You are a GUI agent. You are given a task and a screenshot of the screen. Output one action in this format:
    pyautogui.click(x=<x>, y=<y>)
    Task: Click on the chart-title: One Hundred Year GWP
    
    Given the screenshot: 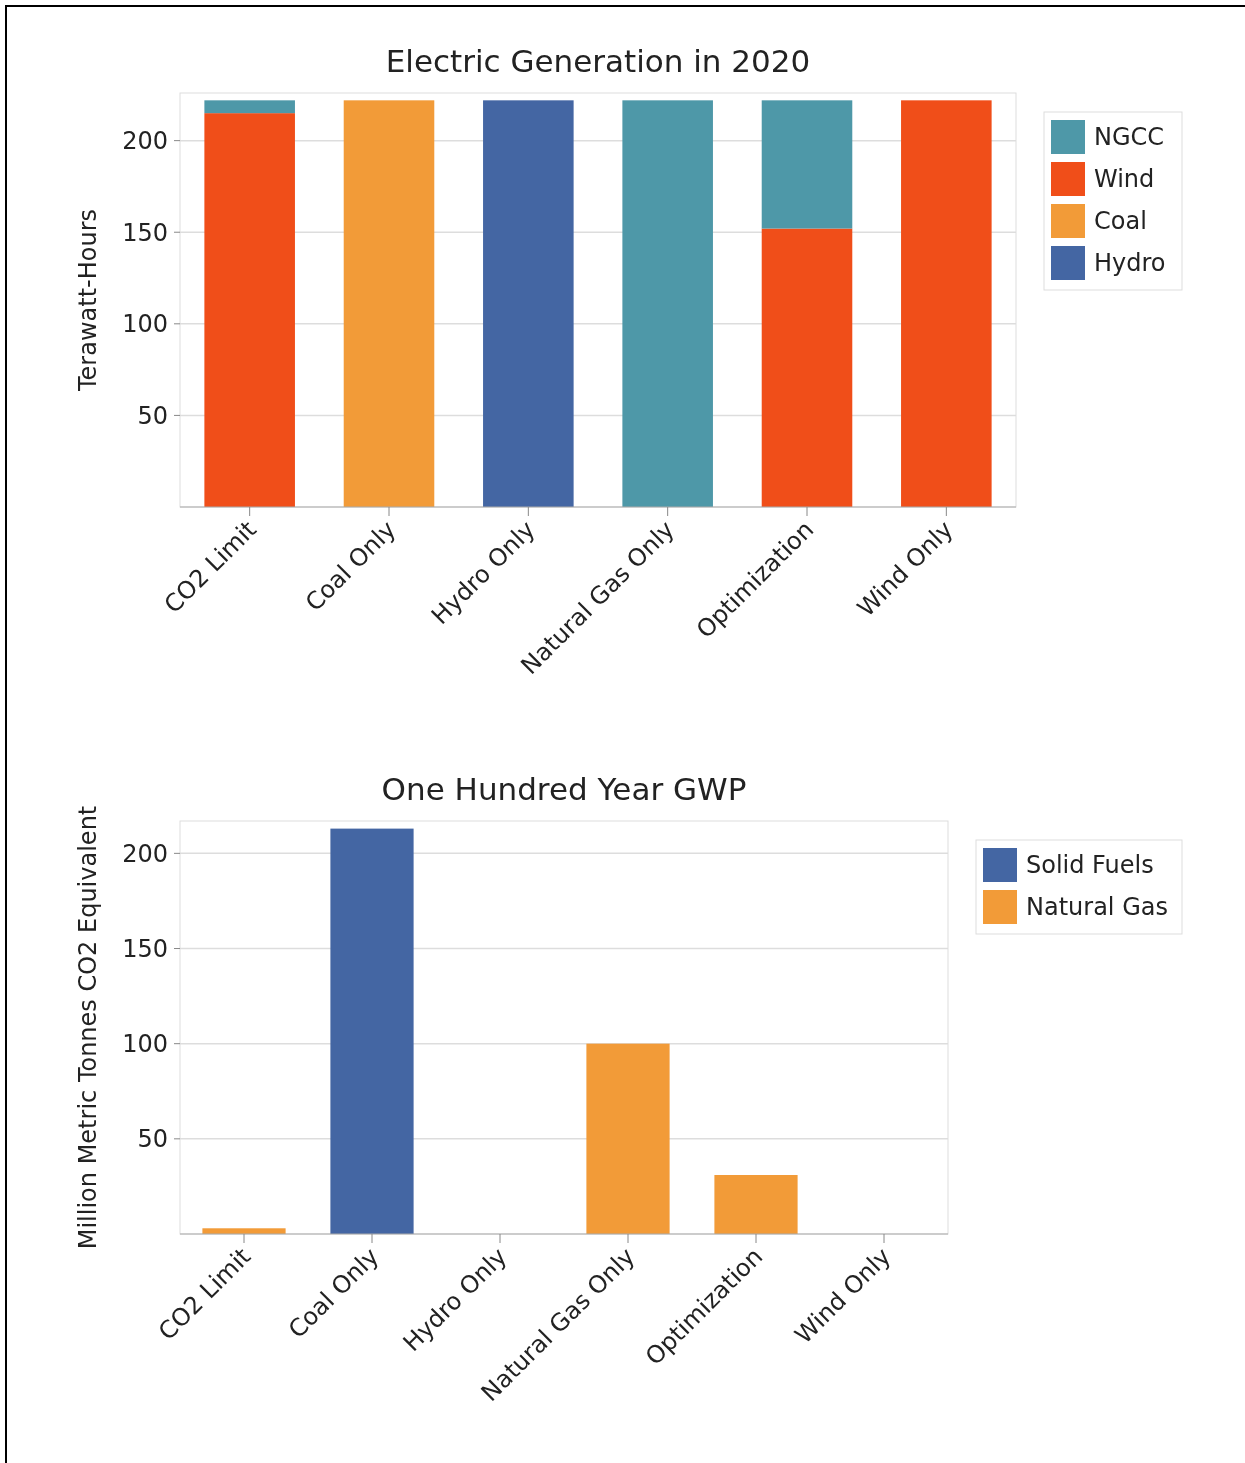 What is the action you would take?
    pyautogui.click(x=564, y=789)
    